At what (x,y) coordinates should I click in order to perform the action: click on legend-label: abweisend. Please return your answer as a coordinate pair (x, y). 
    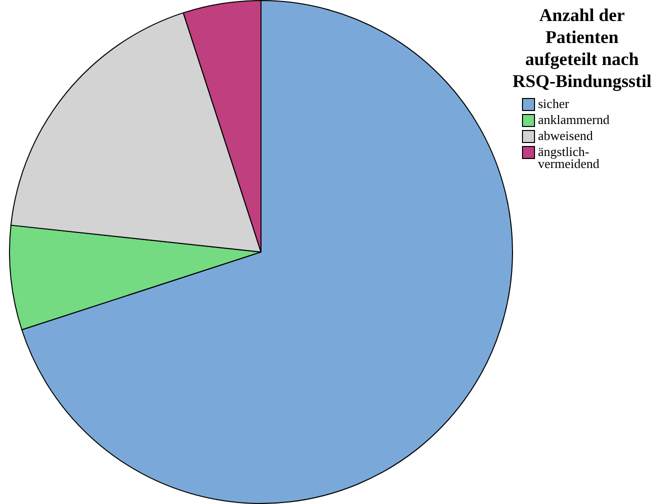
    Looking at the image, I should click on (565, 135).